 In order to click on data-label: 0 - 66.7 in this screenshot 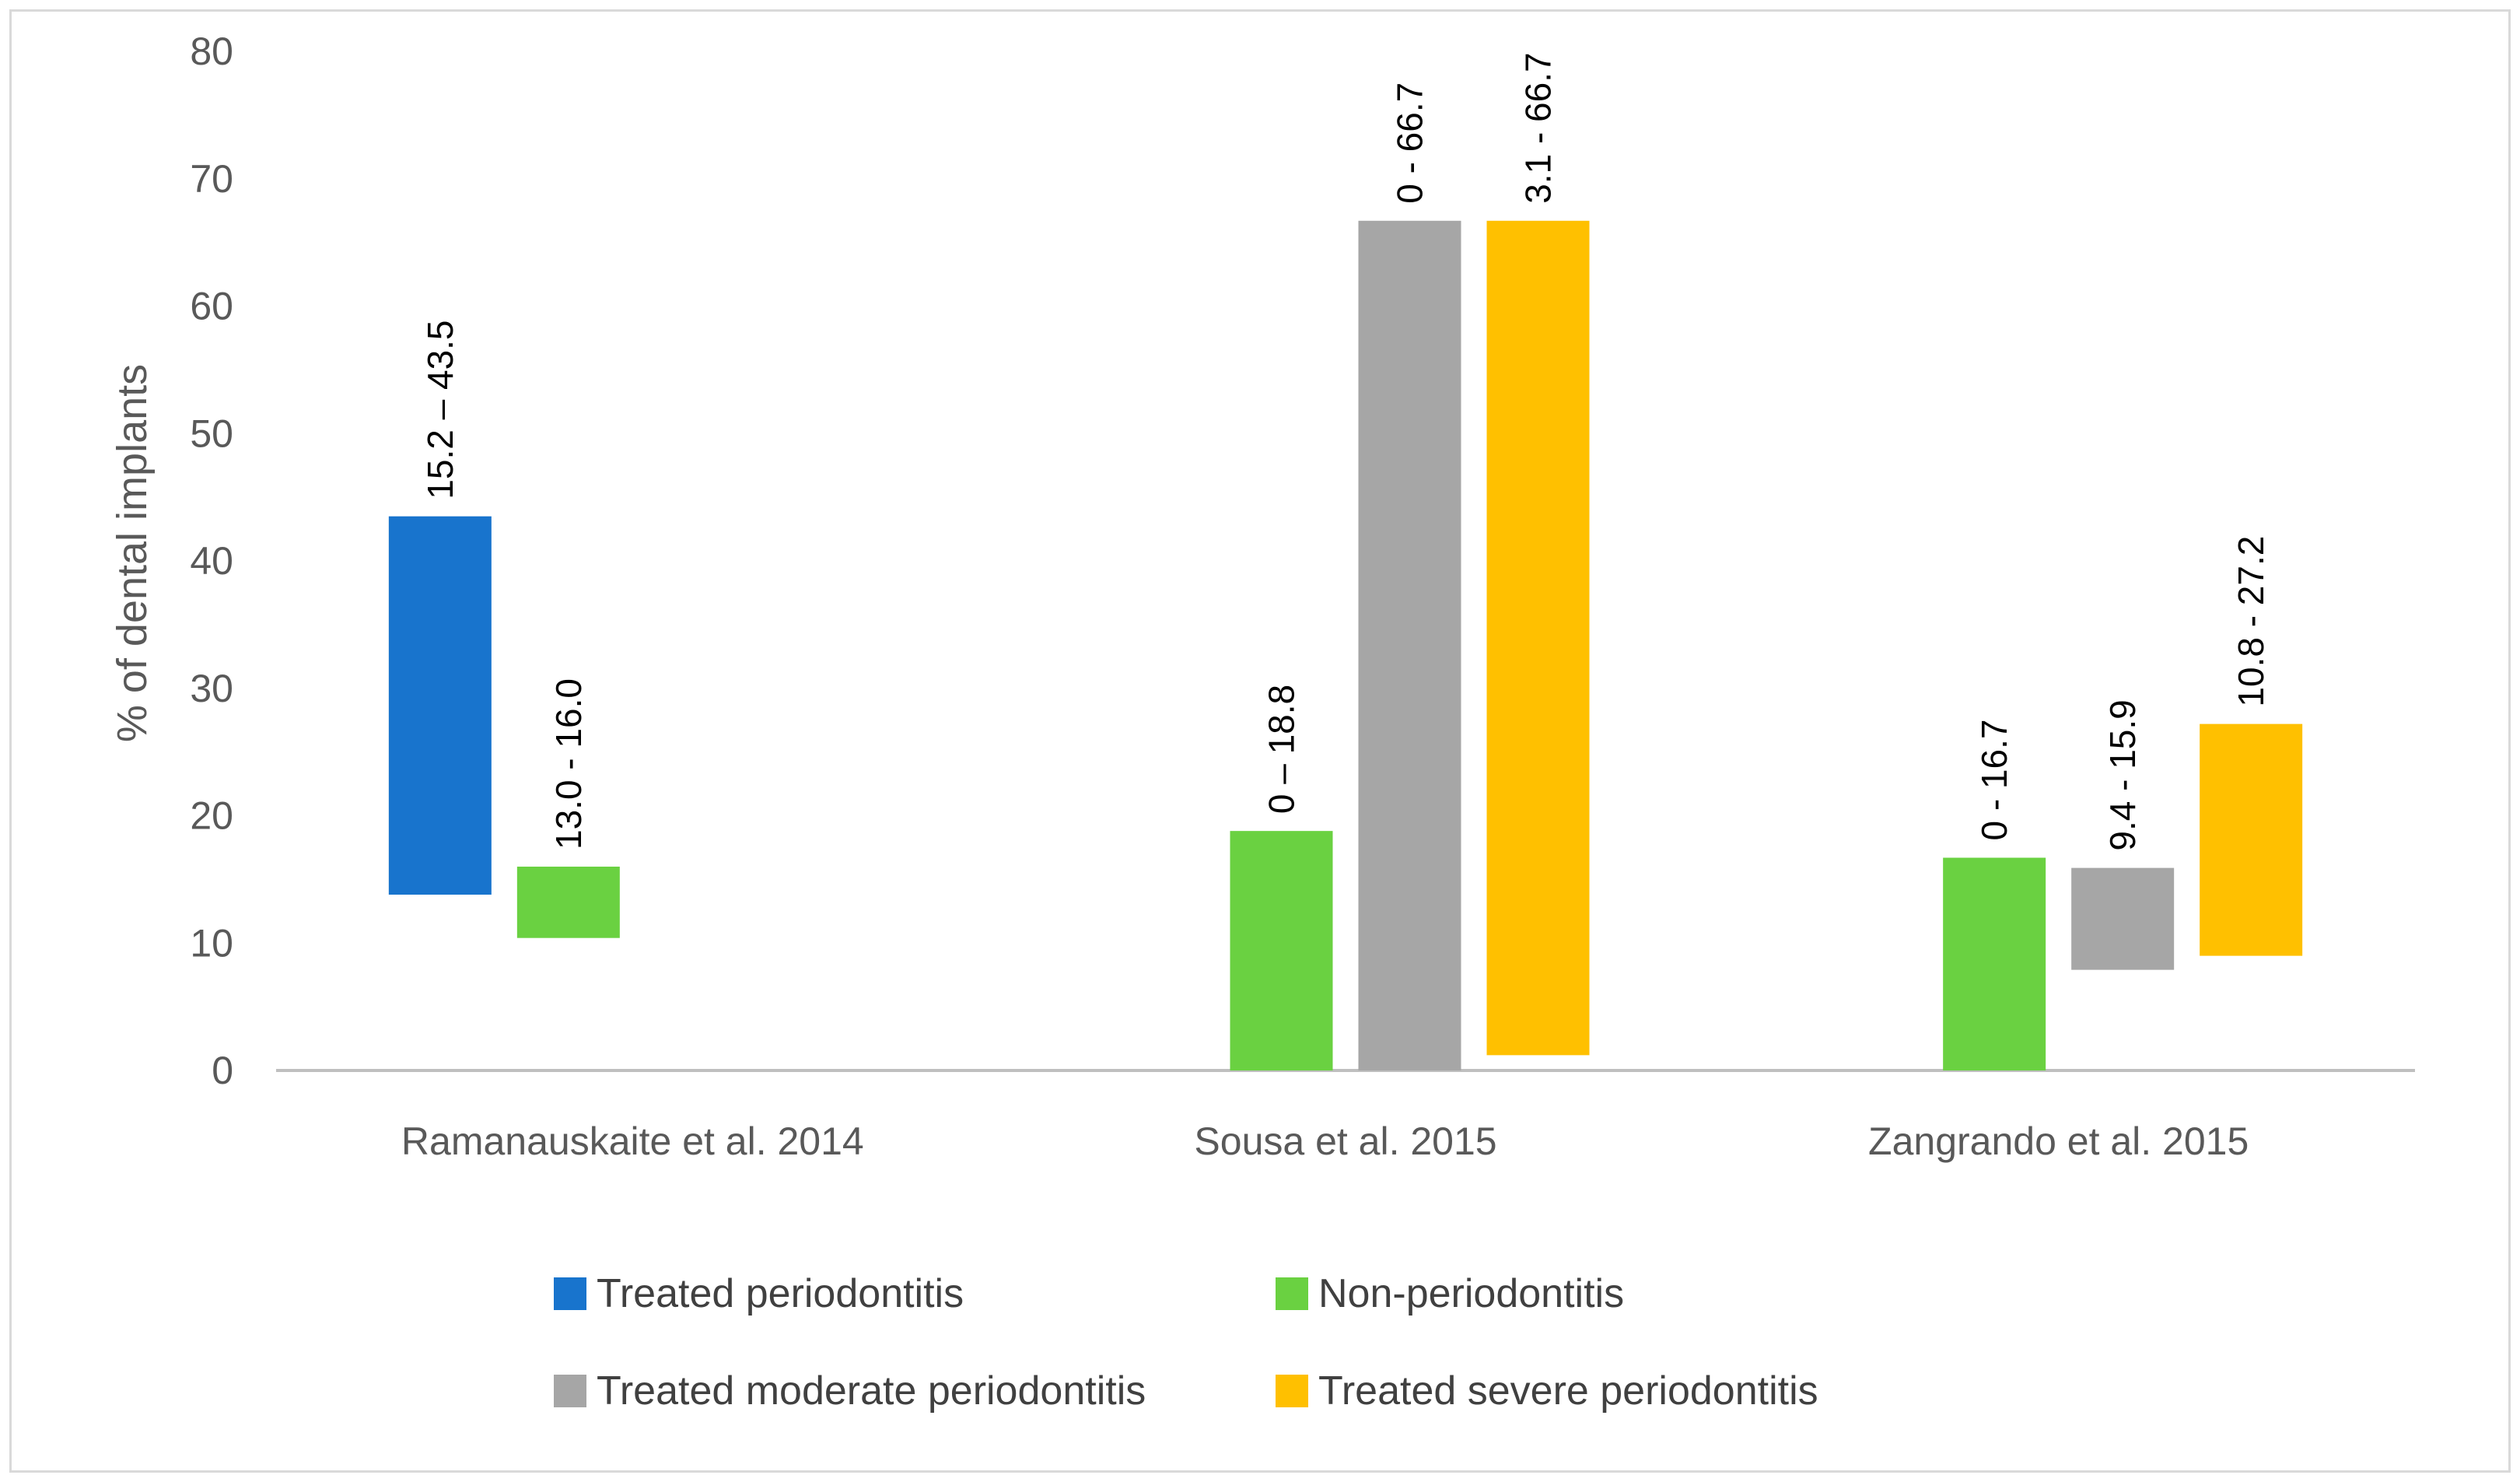, I will do `click(1410, 143)`.